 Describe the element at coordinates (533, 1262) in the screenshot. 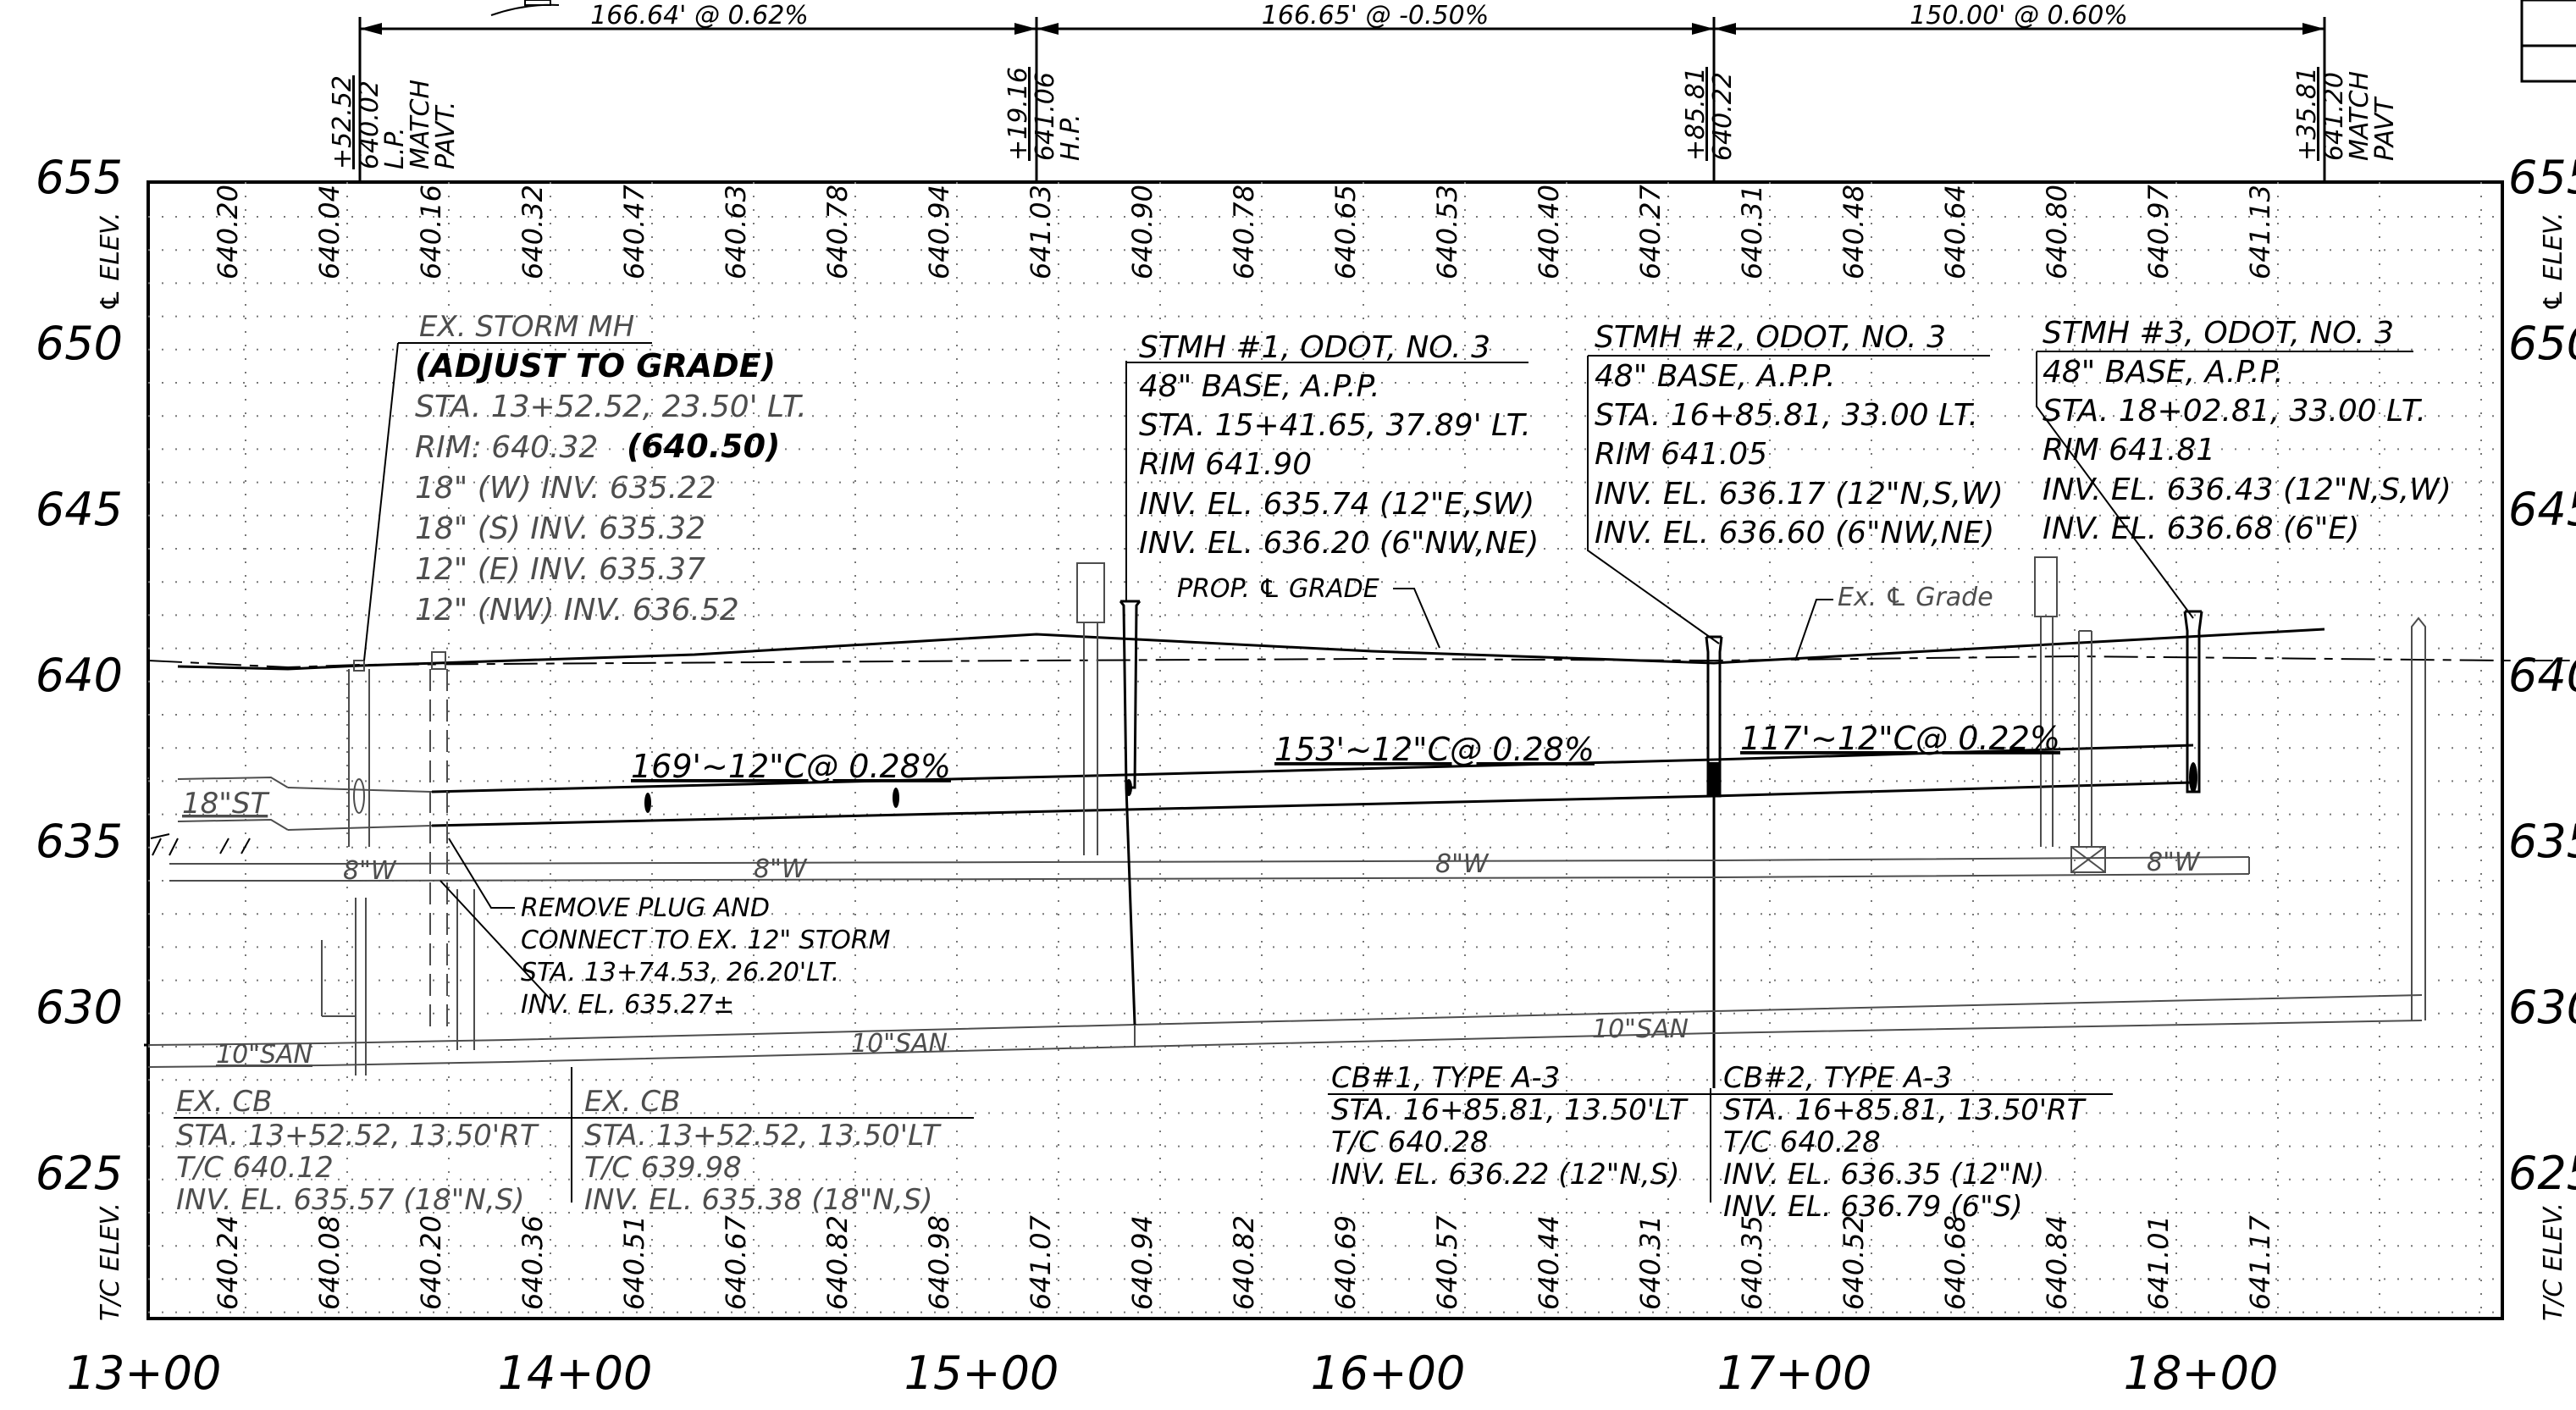

I see `elevation-value: 640.36` at that location.